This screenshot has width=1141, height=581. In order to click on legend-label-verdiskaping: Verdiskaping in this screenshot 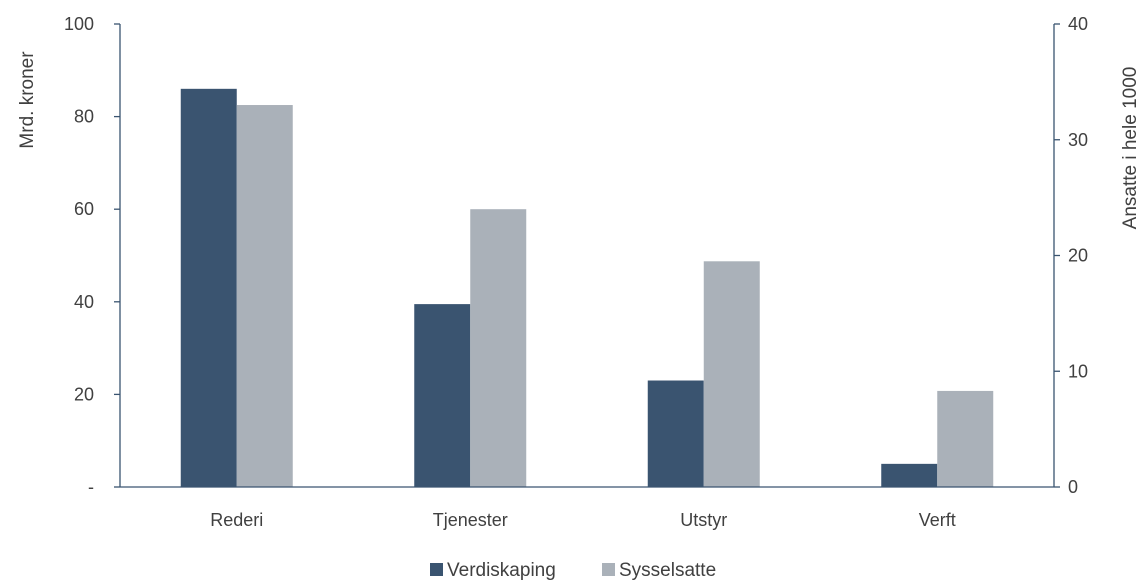, I will do `click(501, 570)`.